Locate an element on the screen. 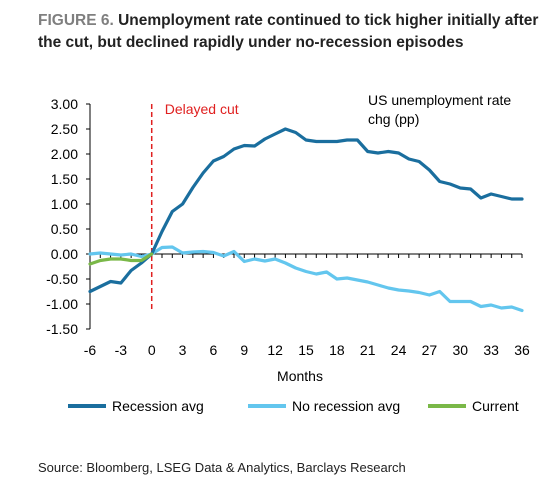 This screenshot has height=488, width=549. legend-item-no-recession: No recession avg is located at coordinates (324, 406).